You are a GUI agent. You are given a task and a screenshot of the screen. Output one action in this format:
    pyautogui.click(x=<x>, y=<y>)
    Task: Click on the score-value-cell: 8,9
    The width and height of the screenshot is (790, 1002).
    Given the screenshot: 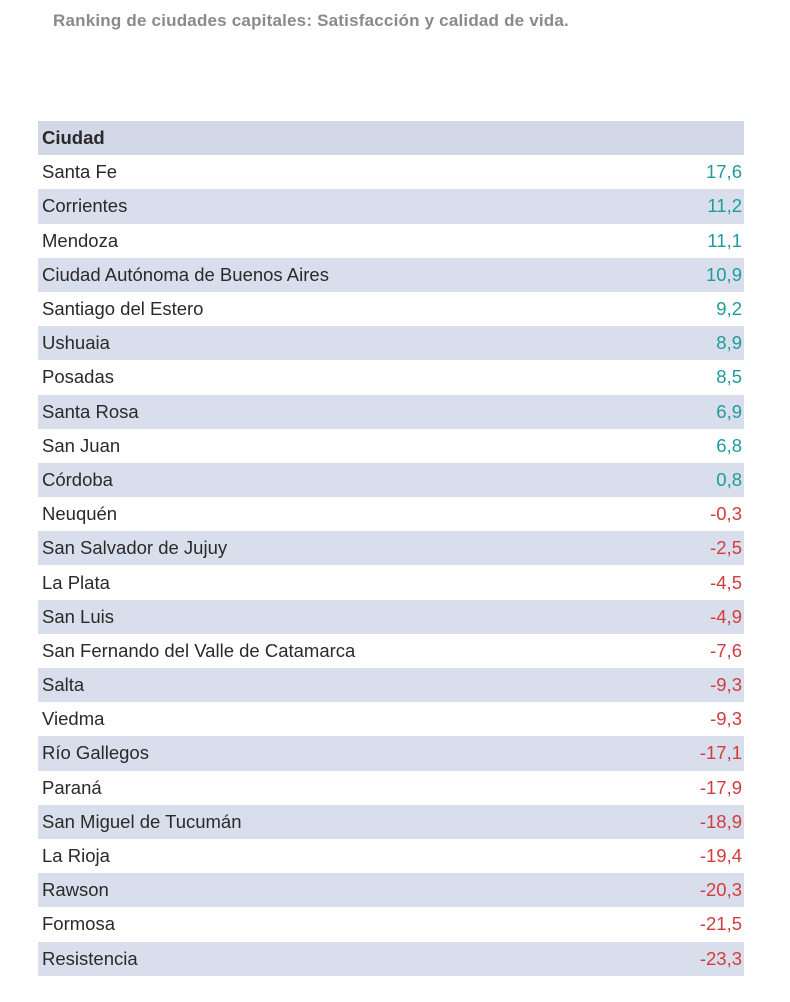 What is the action you would take?
    pyautogui.click(x=729, y=343)
    